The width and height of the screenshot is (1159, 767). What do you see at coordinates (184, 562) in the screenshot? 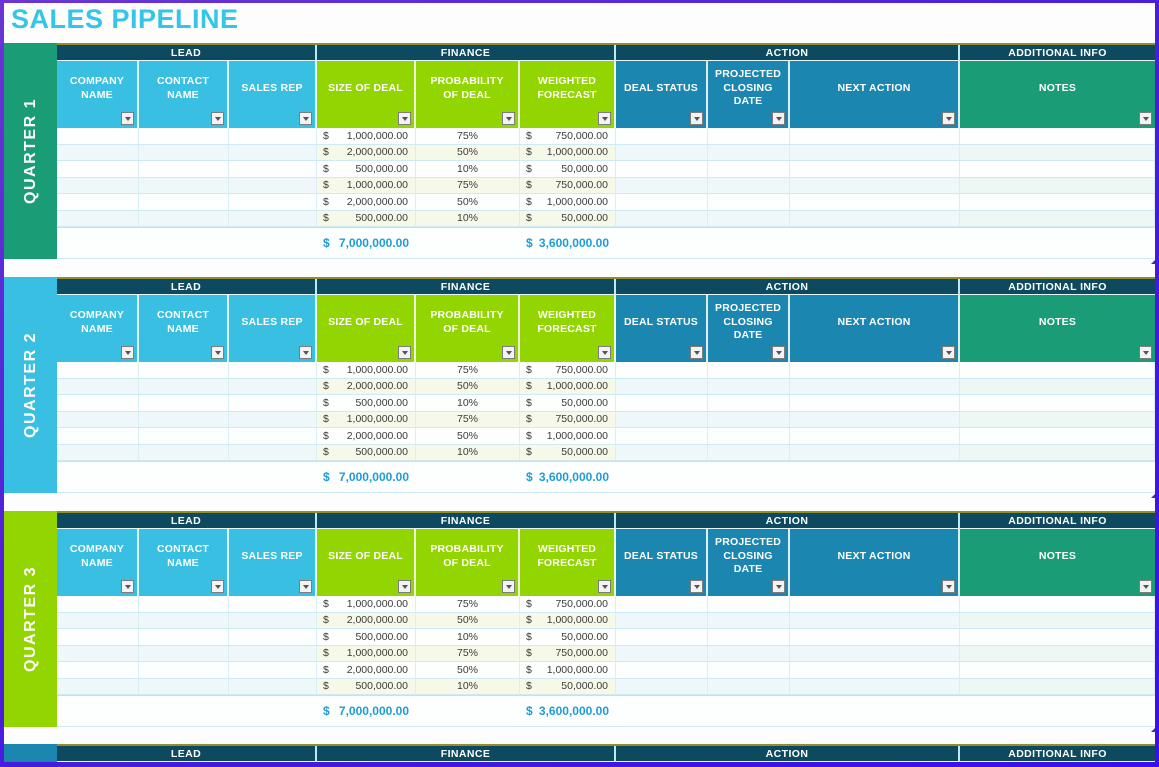
I see `column-header-contact-name: CONTACT NAME` at bounding box center [184, 562].